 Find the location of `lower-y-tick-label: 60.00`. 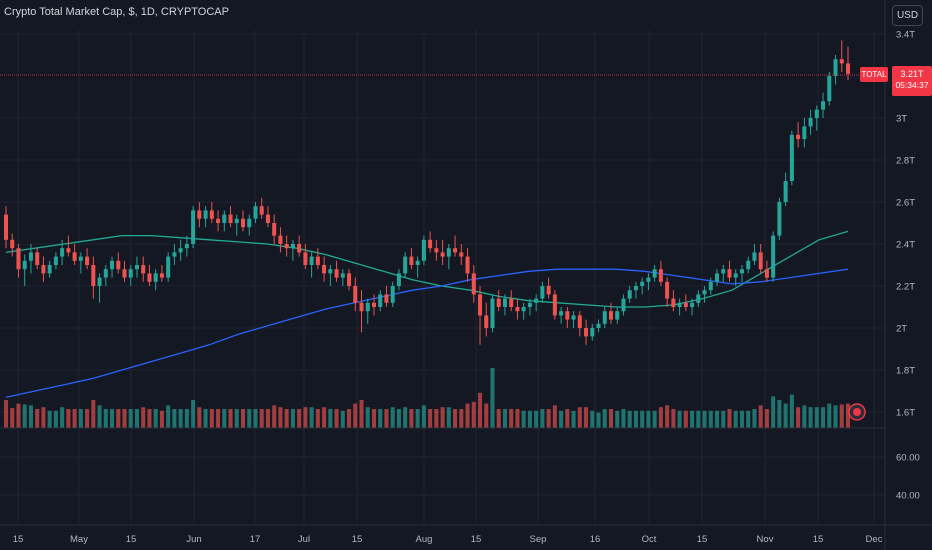

lower-y-tick-label: 60.00 is located at coordinates (908, 458).